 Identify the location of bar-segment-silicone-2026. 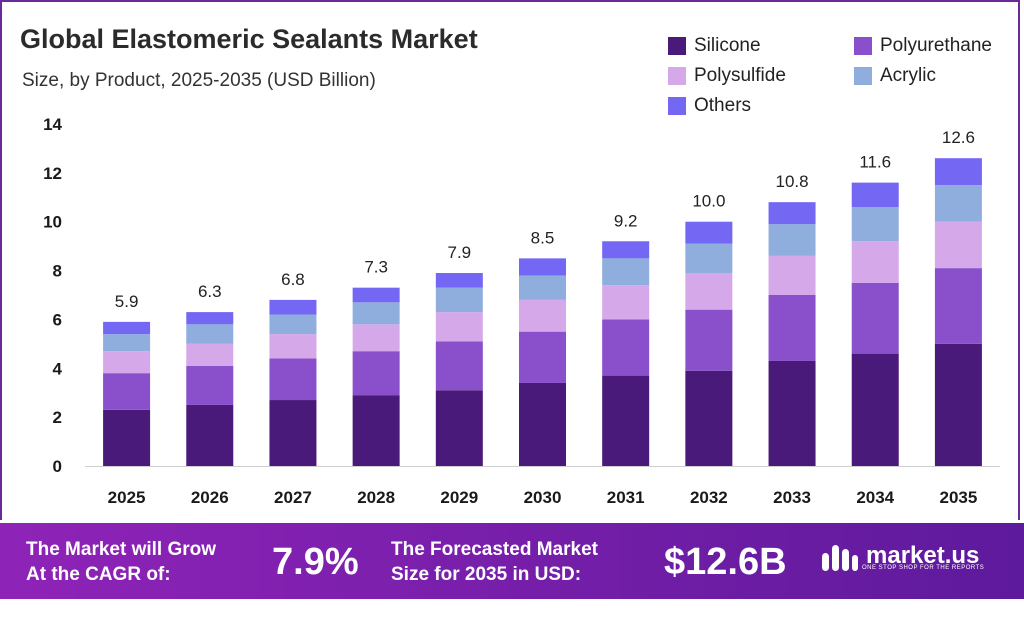
(210, 435).